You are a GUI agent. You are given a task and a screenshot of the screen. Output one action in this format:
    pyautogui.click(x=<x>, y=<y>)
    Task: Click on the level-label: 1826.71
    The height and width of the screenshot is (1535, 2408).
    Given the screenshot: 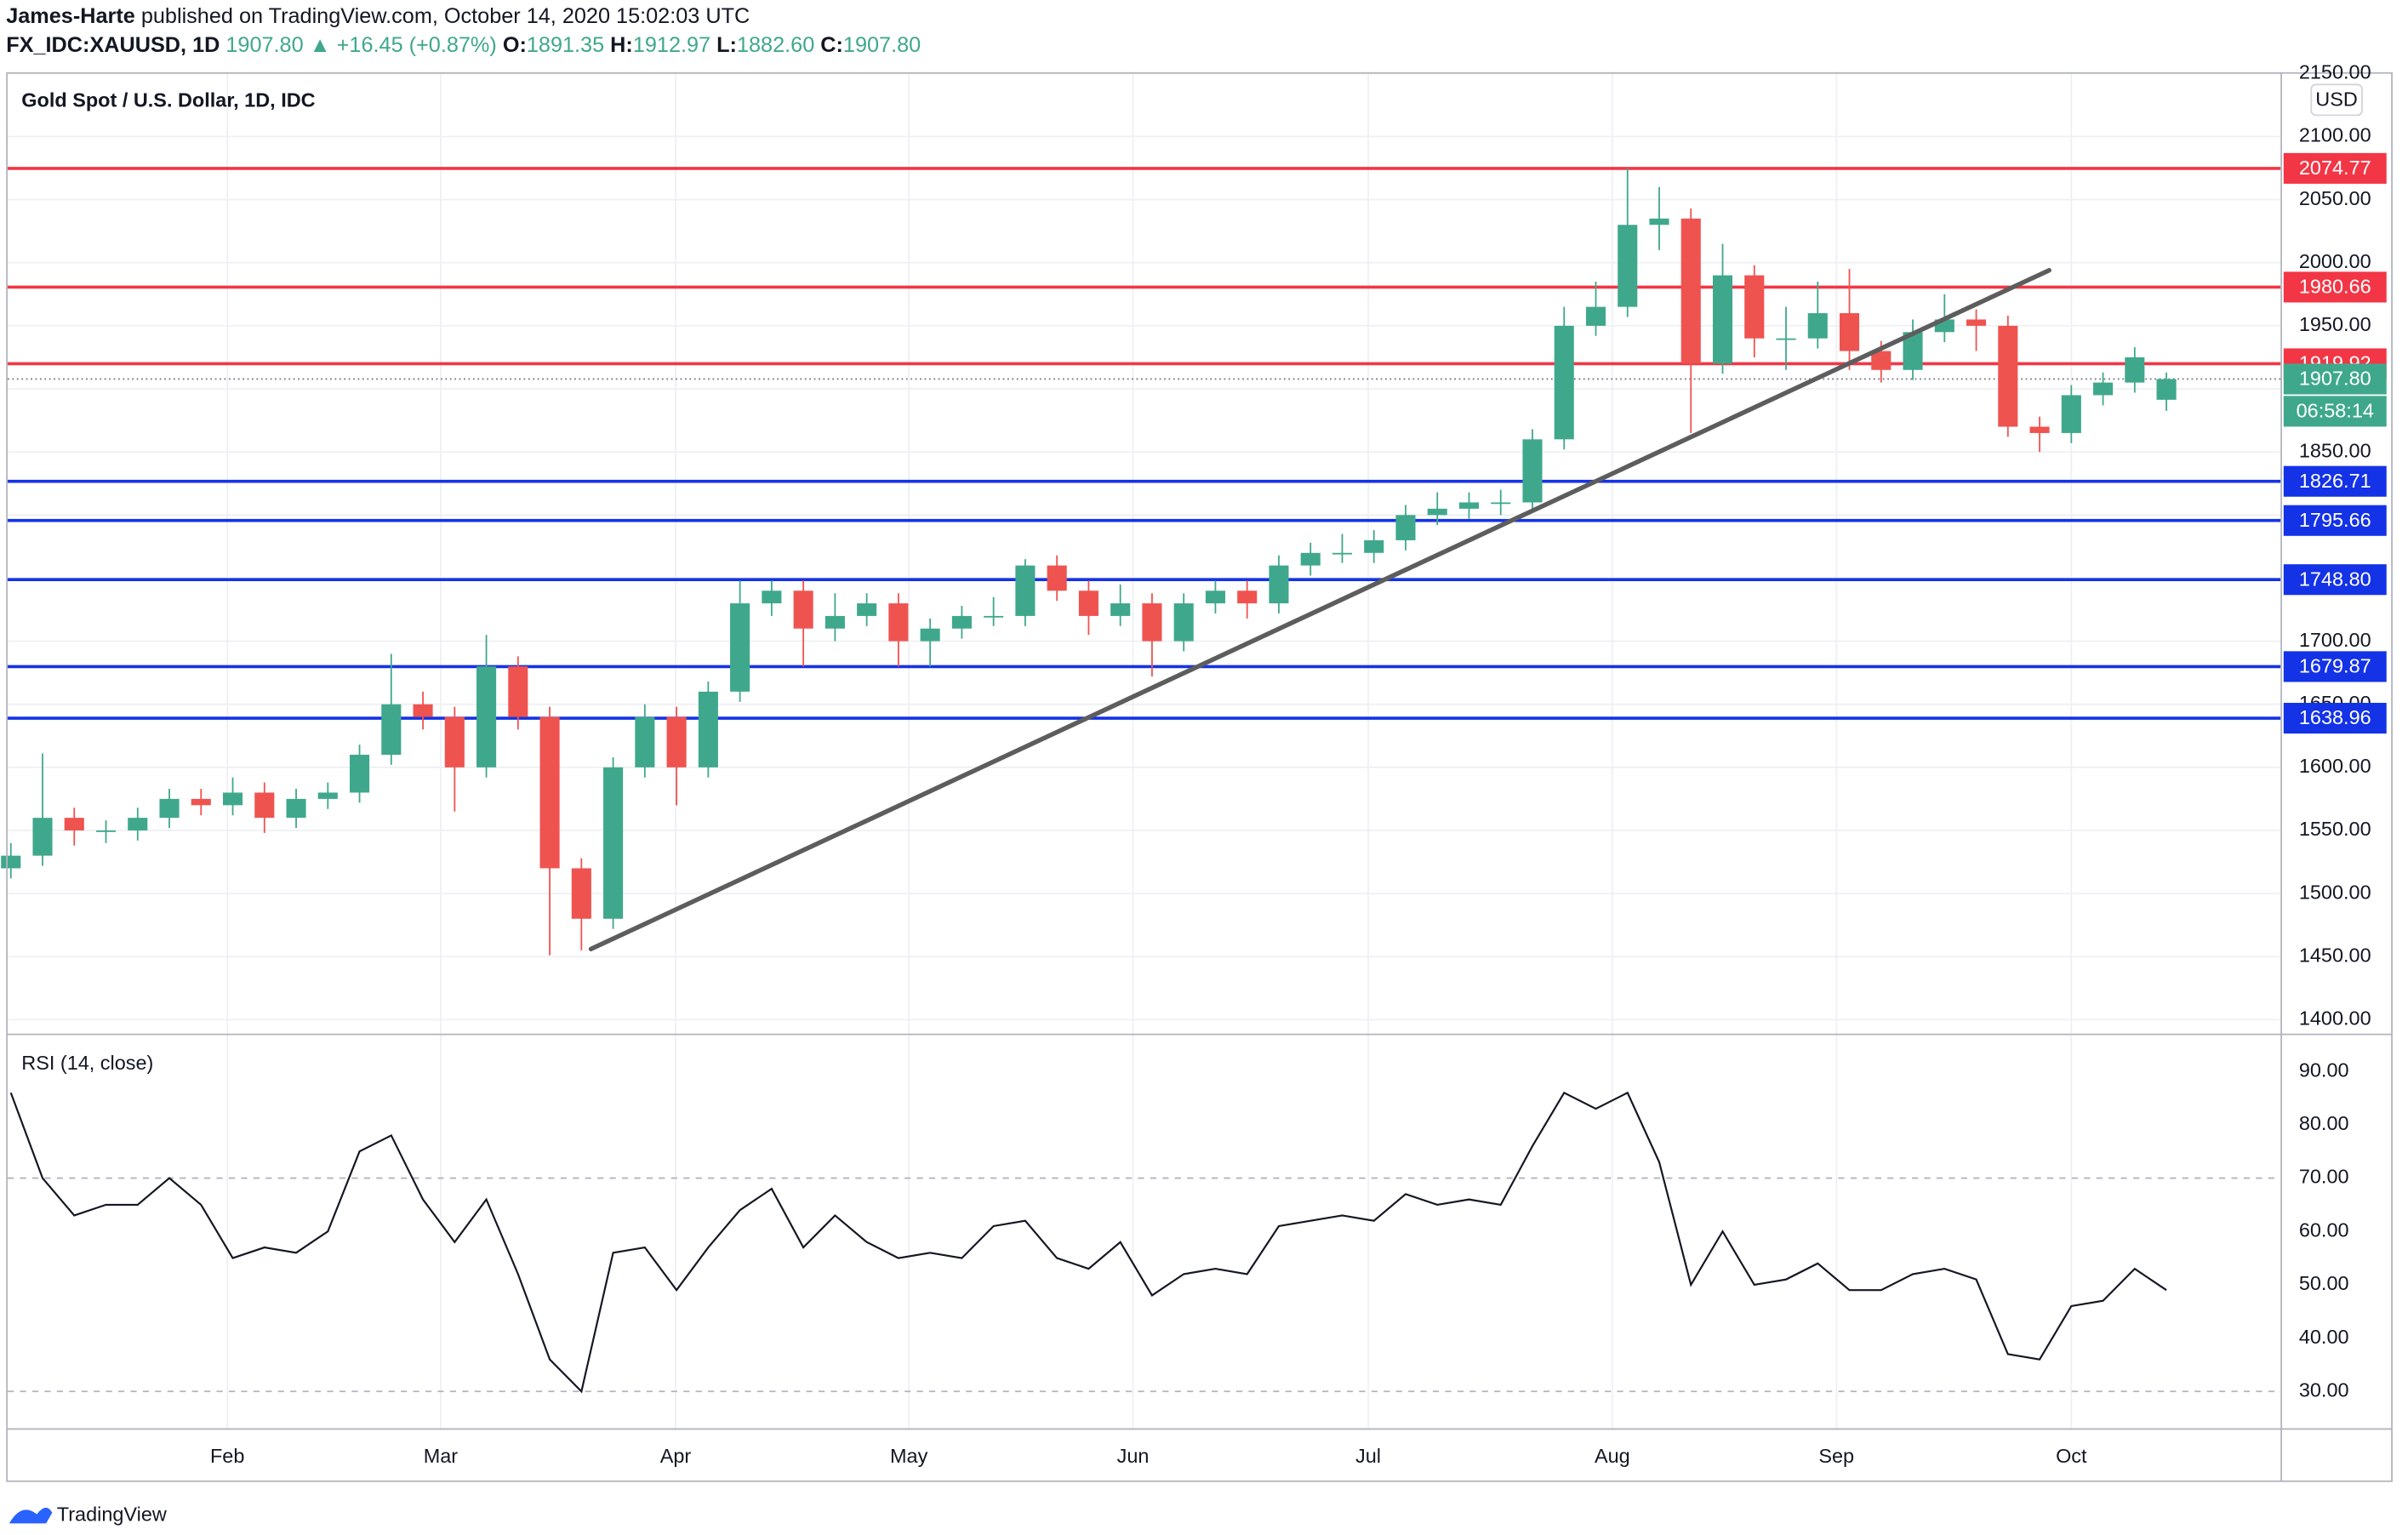 What is the action you would take?
    pyautogui.click(x=2335, y=481)
    